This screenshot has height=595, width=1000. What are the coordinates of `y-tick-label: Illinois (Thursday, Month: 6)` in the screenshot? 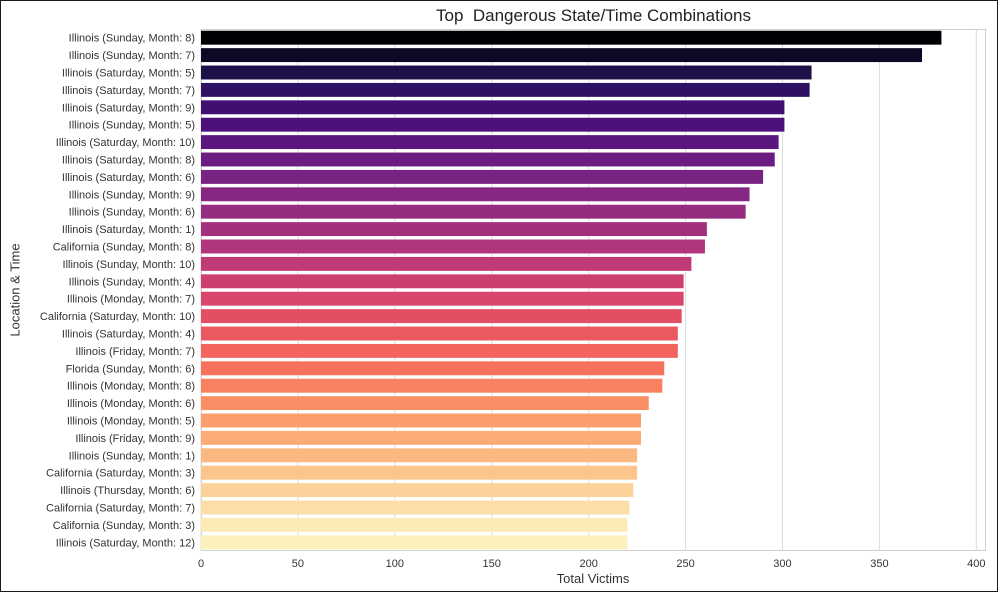 It's located at (127, 491).